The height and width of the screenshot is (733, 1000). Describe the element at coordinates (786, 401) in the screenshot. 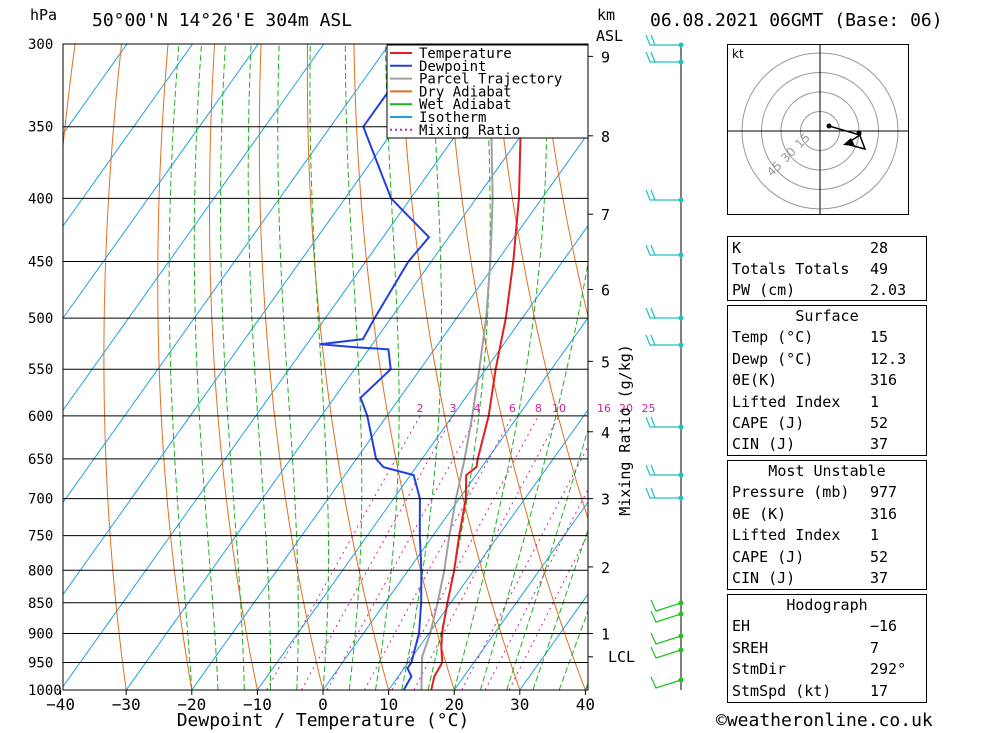

I see `surface-label: Lifted Index` at that location.